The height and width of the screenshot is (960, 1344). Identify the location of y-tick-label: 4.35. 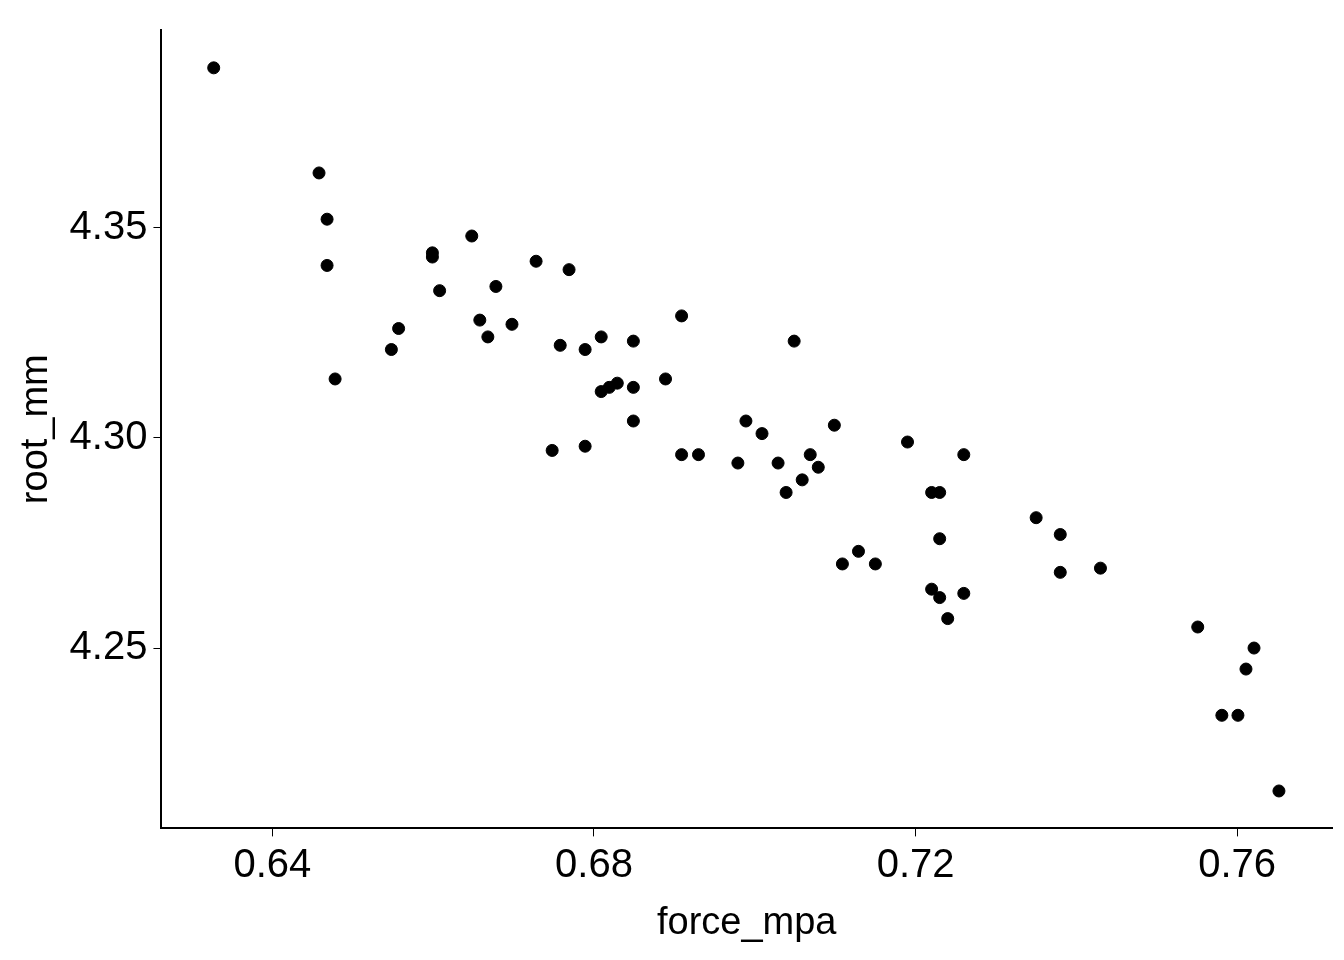
(108, 224).